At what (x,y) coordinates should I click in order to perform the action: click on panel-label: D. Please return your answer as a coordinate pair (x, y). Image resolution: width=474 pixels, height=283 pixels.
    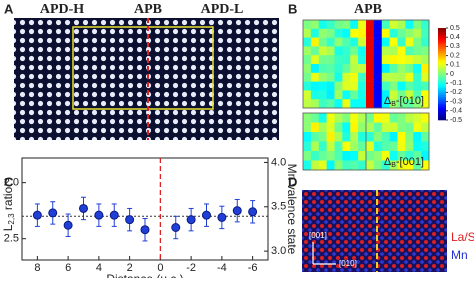
    Looking at the image, I should click on (292, 181).